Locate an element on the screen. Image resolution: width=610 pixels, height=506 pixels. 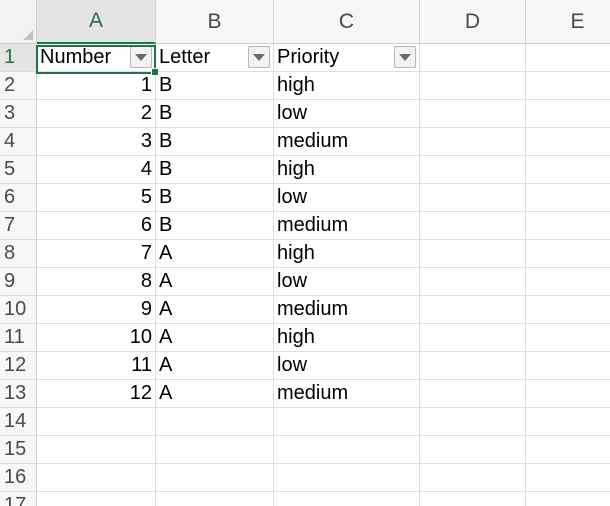
row-header-2: 2 is located at coordinates (18, 86).